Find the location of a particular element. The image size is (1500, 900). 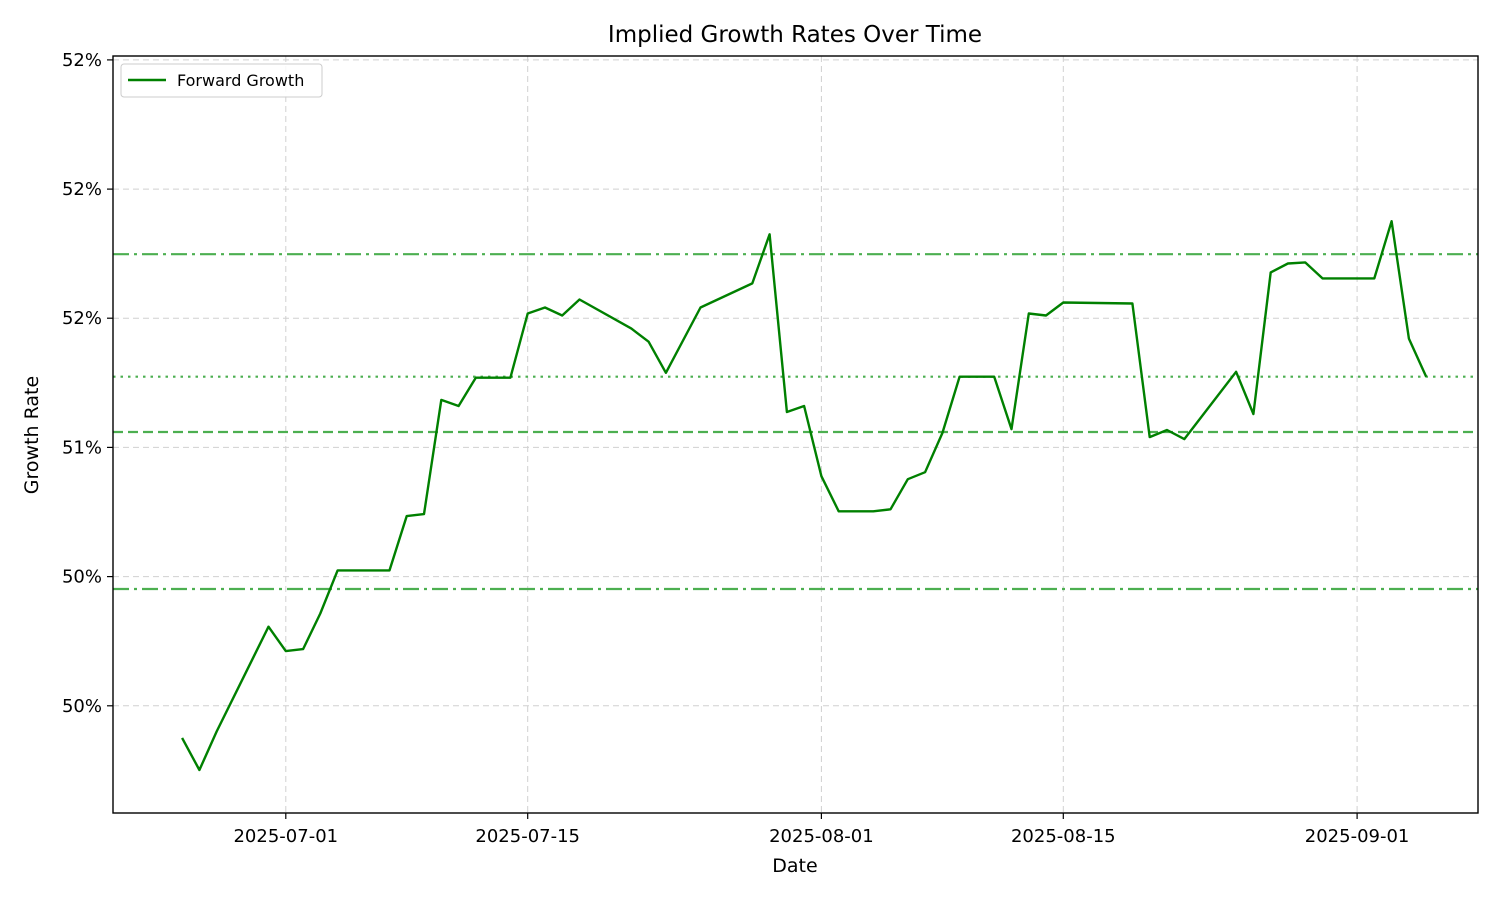

x-tick-label: 2025-08-15 is located at coordinates (1063, 836).